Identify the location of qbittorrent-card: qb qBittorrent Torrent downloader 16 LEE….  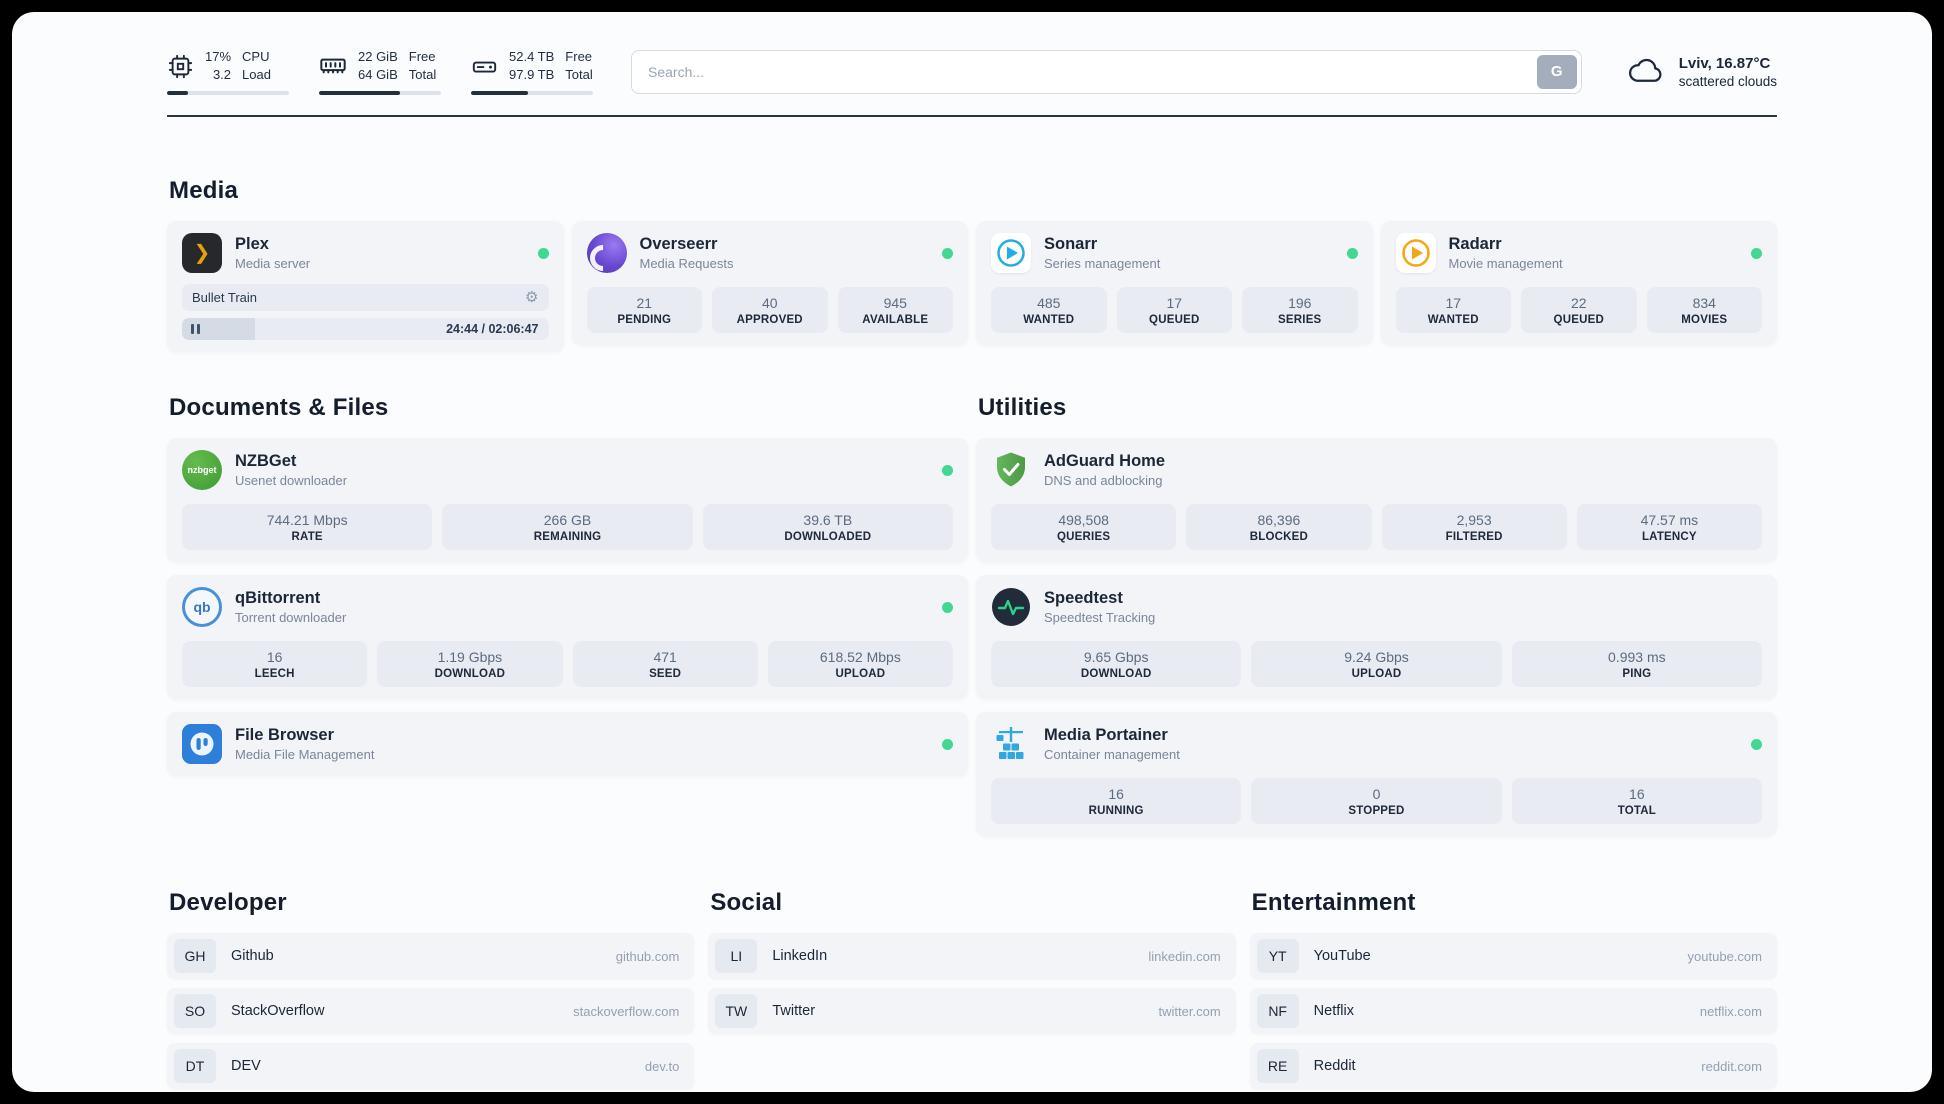
(567, 637).